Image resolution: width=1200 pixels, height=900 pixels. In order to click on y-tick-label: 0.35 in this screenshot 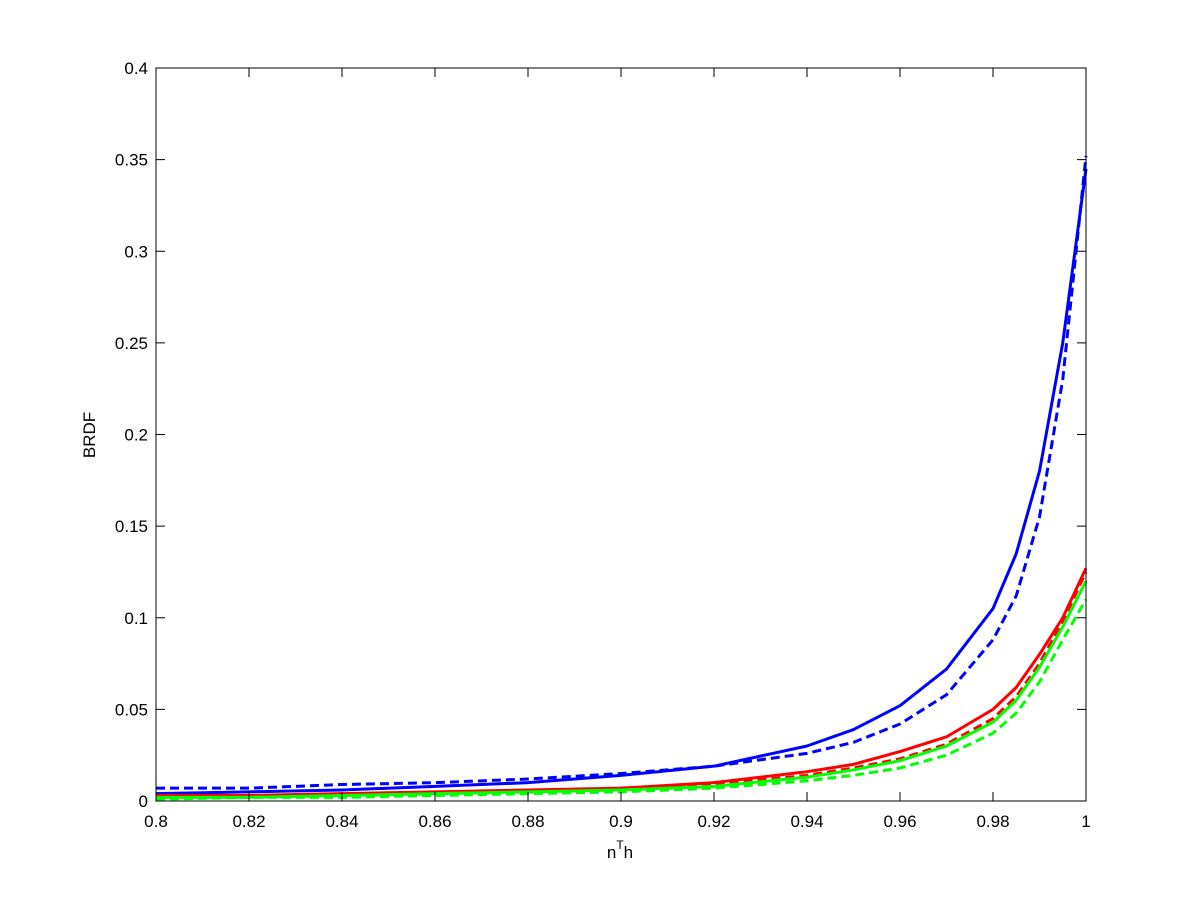, I will do `click(131, 160)`.